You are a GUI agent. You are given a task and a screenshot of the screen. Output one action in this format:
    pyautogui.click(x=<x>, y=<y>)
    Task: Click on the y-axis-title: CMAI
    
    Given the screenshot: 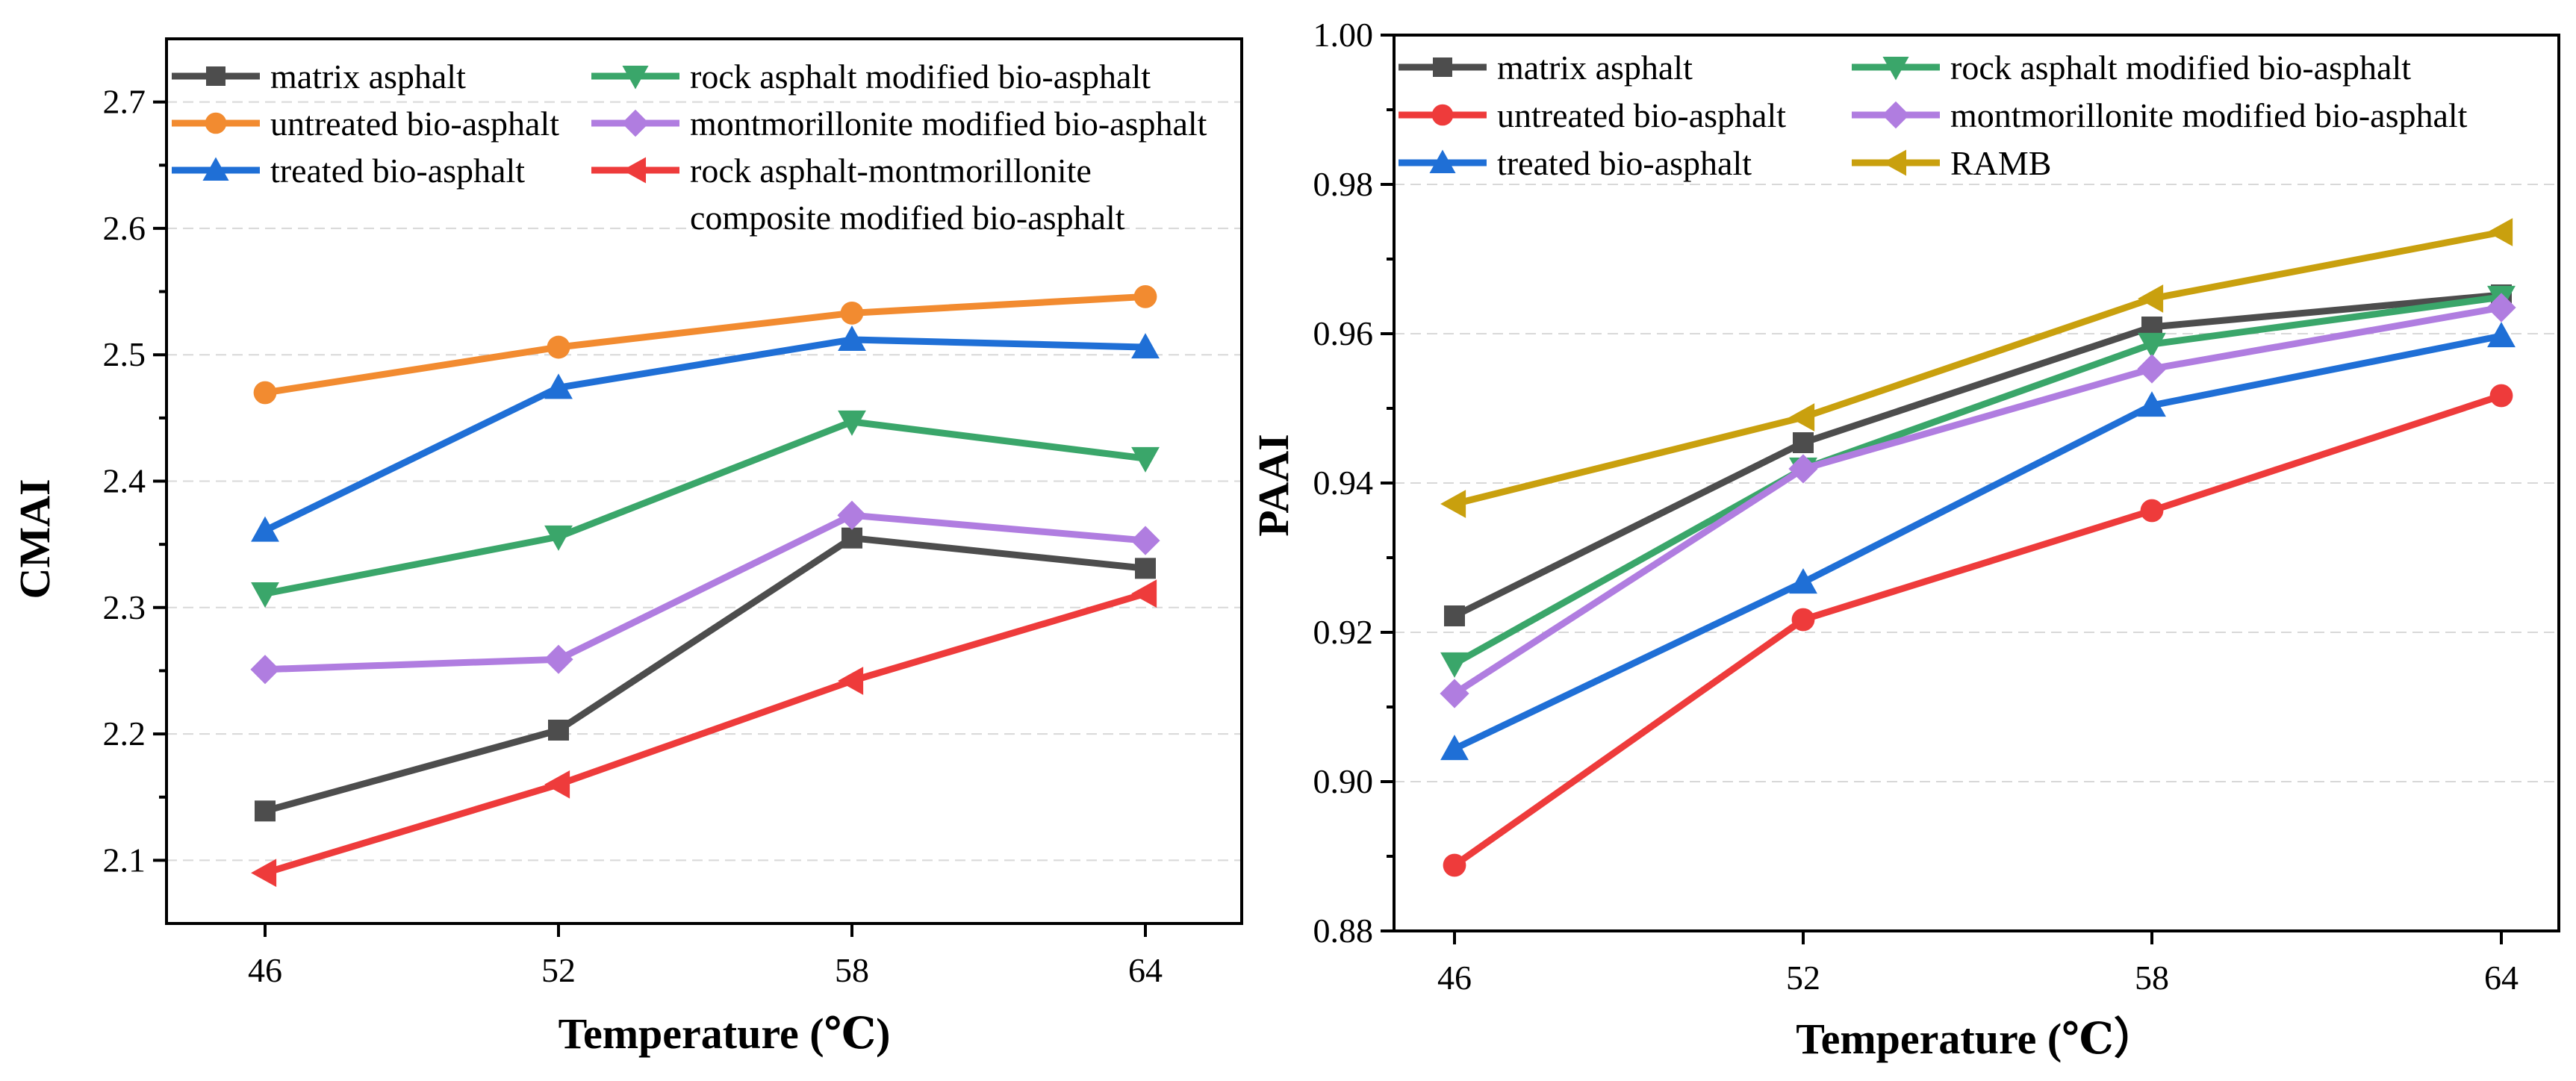 What is the action you would take?
    pyautogui.click(x=34, y=539)
    